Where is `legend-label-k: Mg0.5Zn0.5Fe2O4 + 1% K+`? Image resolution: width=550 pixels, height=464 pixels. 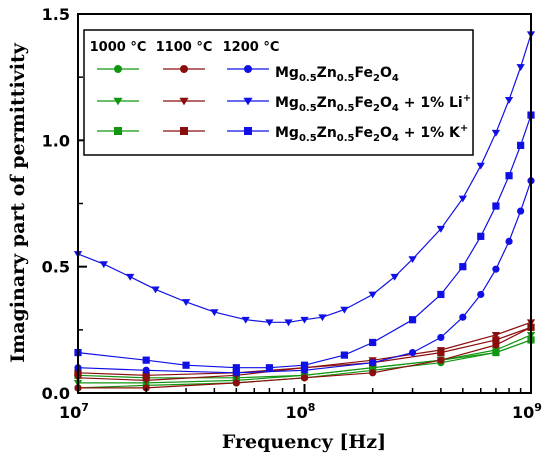
legend-label-k: Mg0.5Zn0.5Fe2O4 + 1% K+ is located at coordinates (371, 133).